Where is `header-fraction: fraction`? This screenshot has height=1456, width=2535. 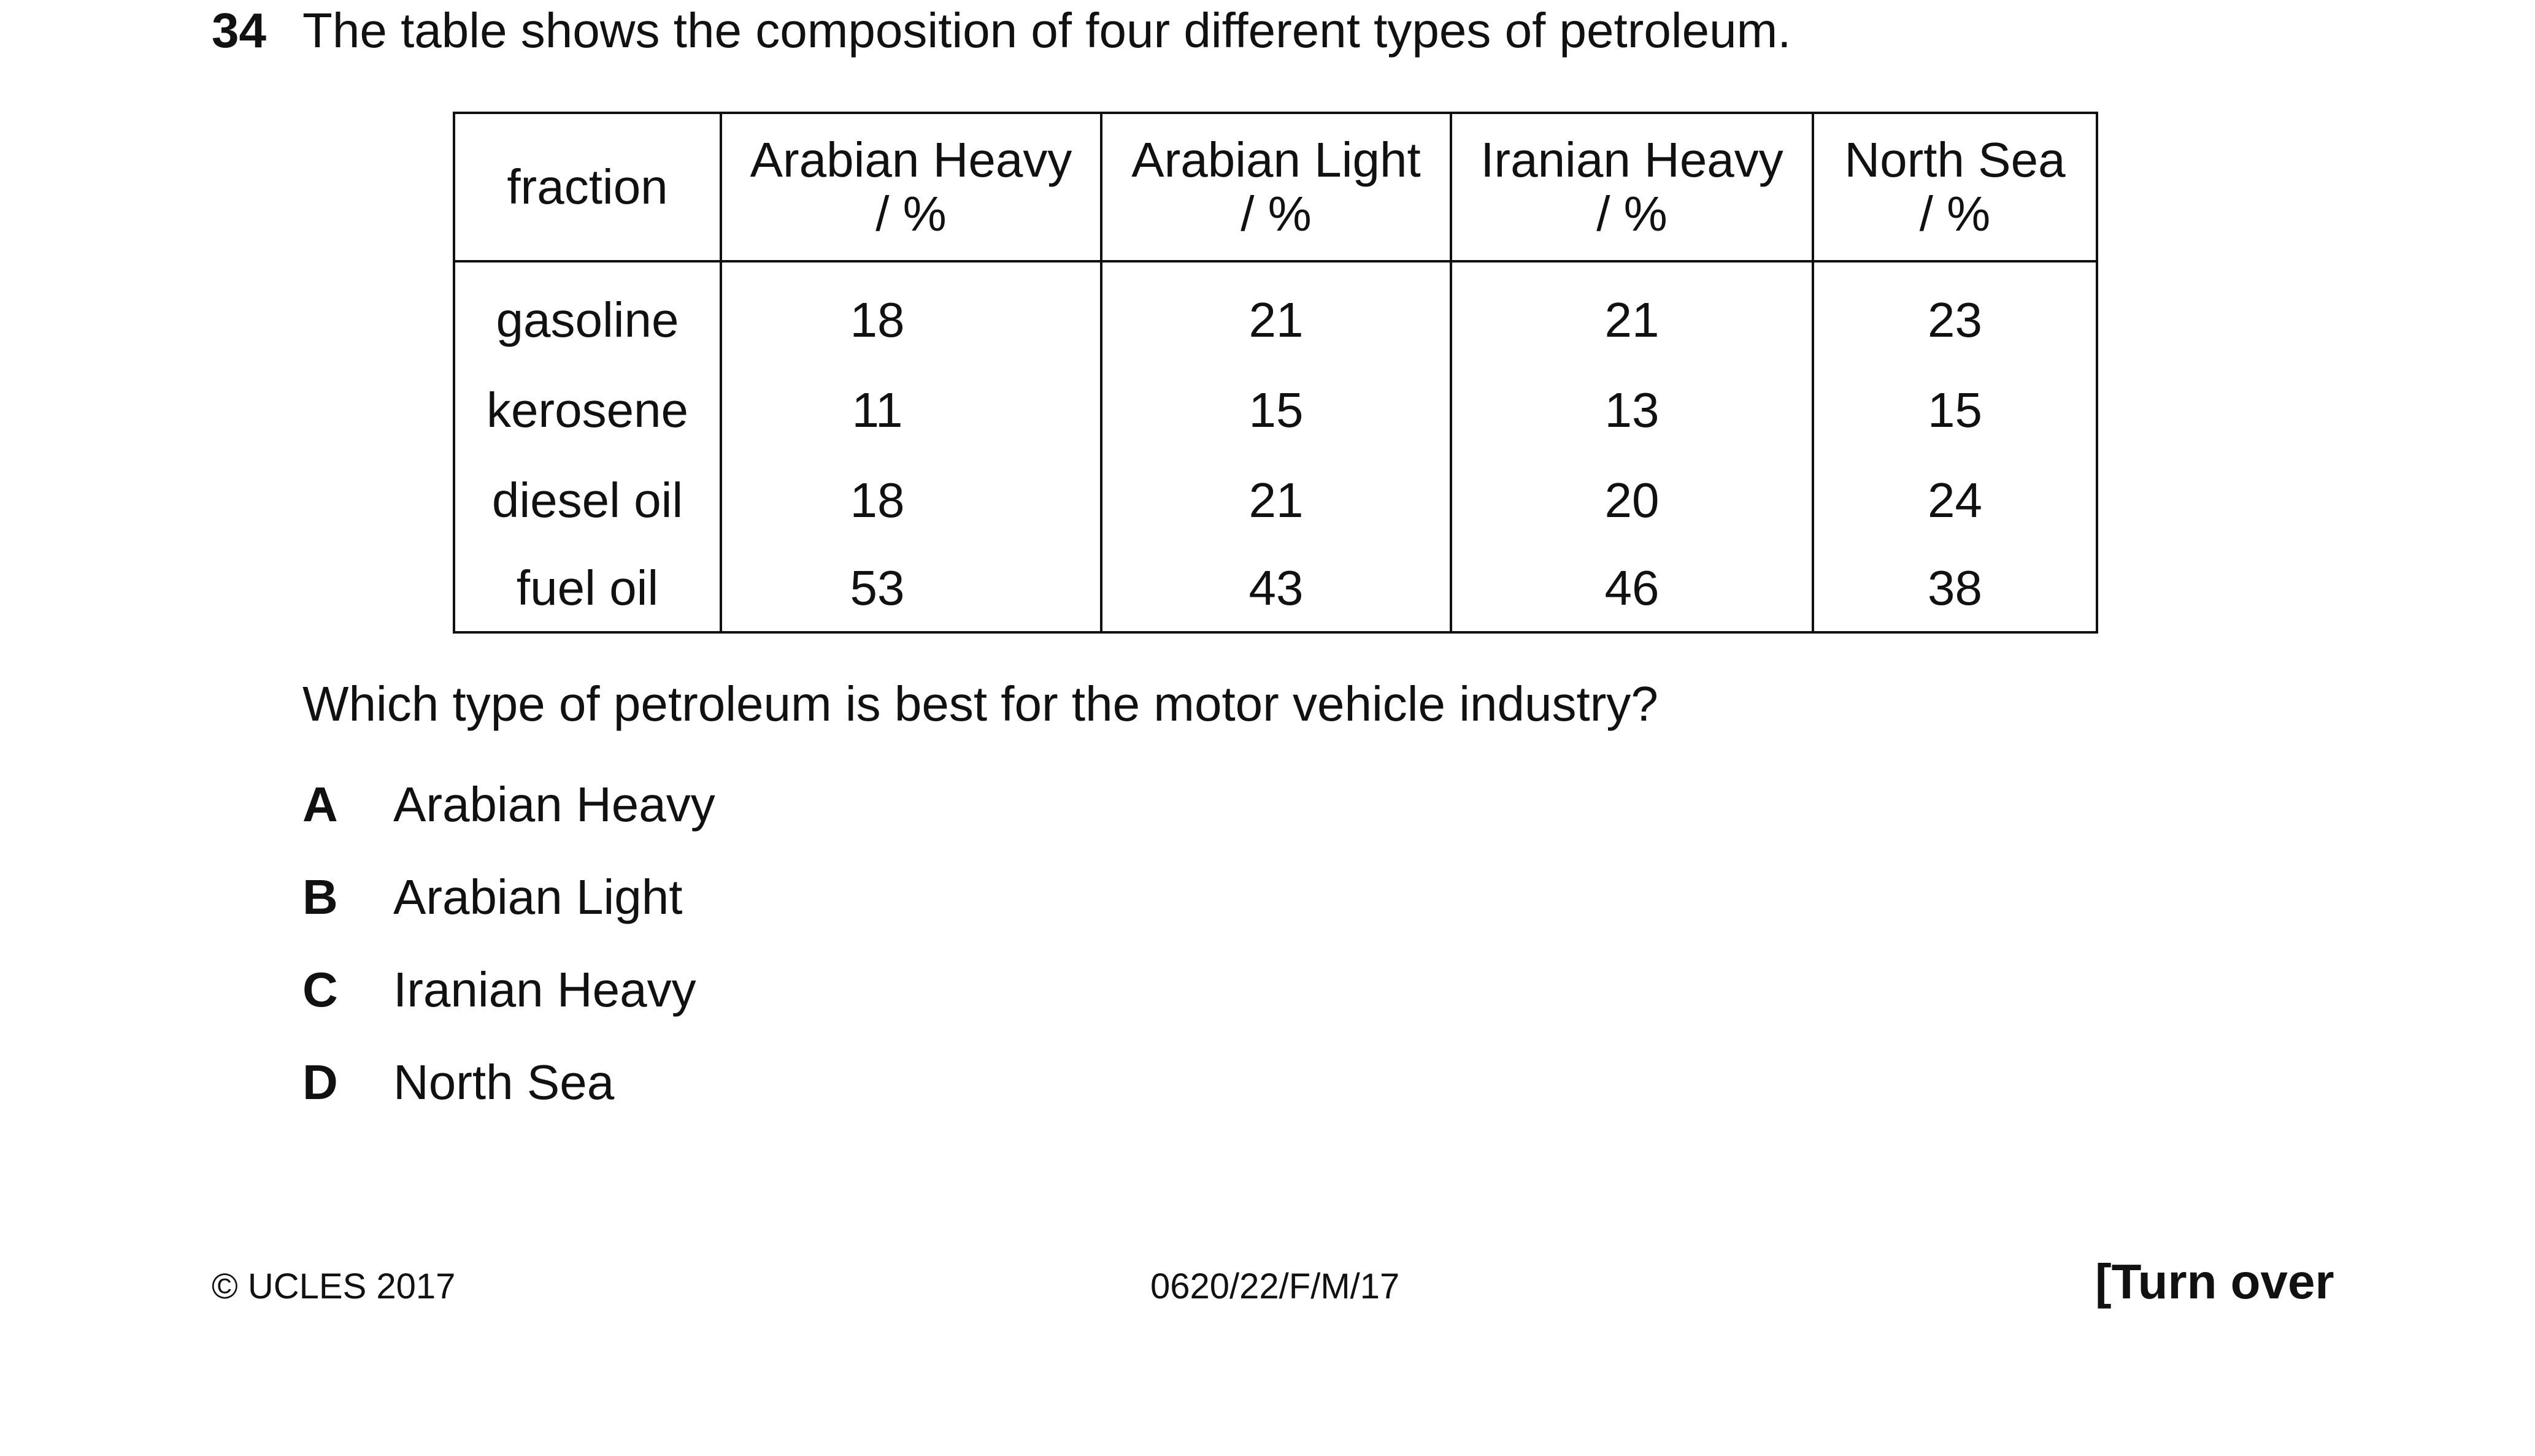
header-fraction: fraction is located at coordinates (587, 187).